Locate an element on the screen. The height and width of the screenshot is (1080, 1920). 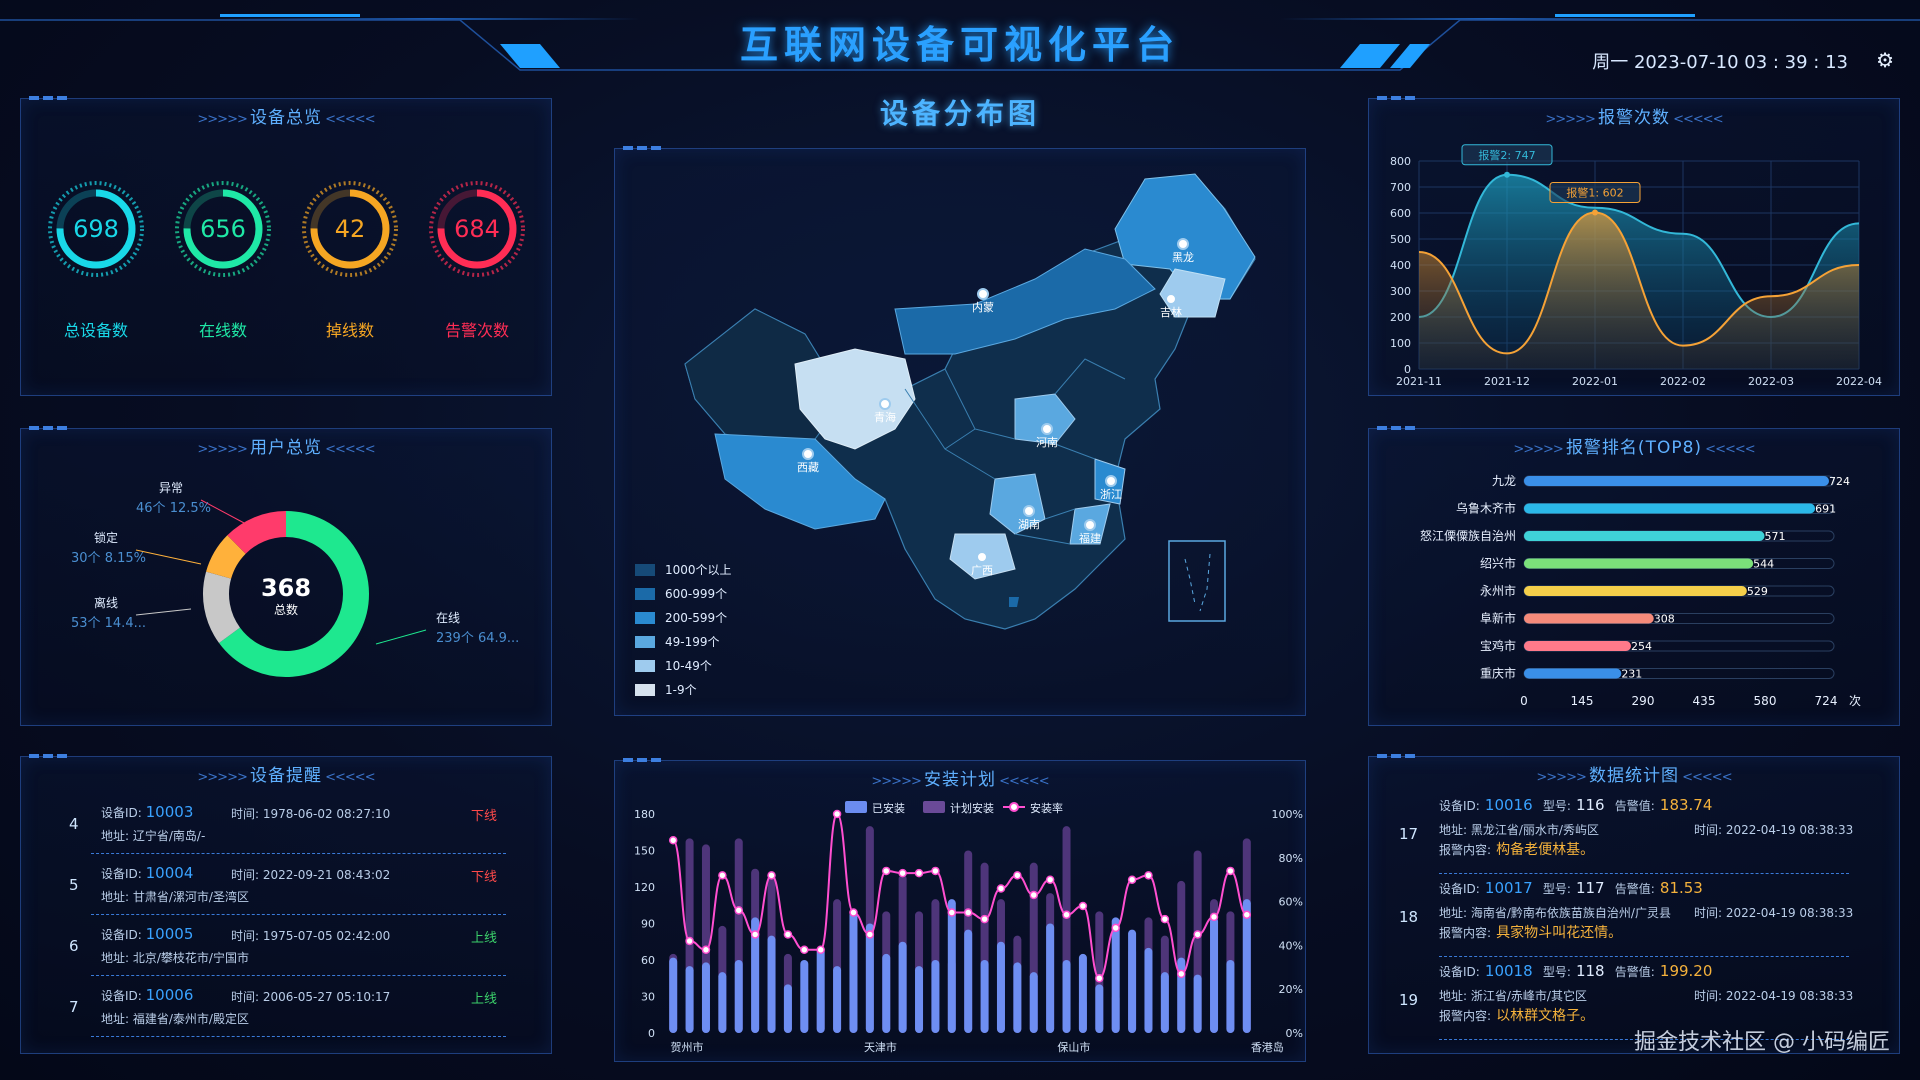
map-legend-item: 1000个以上 is located at coordinates (683, 568).